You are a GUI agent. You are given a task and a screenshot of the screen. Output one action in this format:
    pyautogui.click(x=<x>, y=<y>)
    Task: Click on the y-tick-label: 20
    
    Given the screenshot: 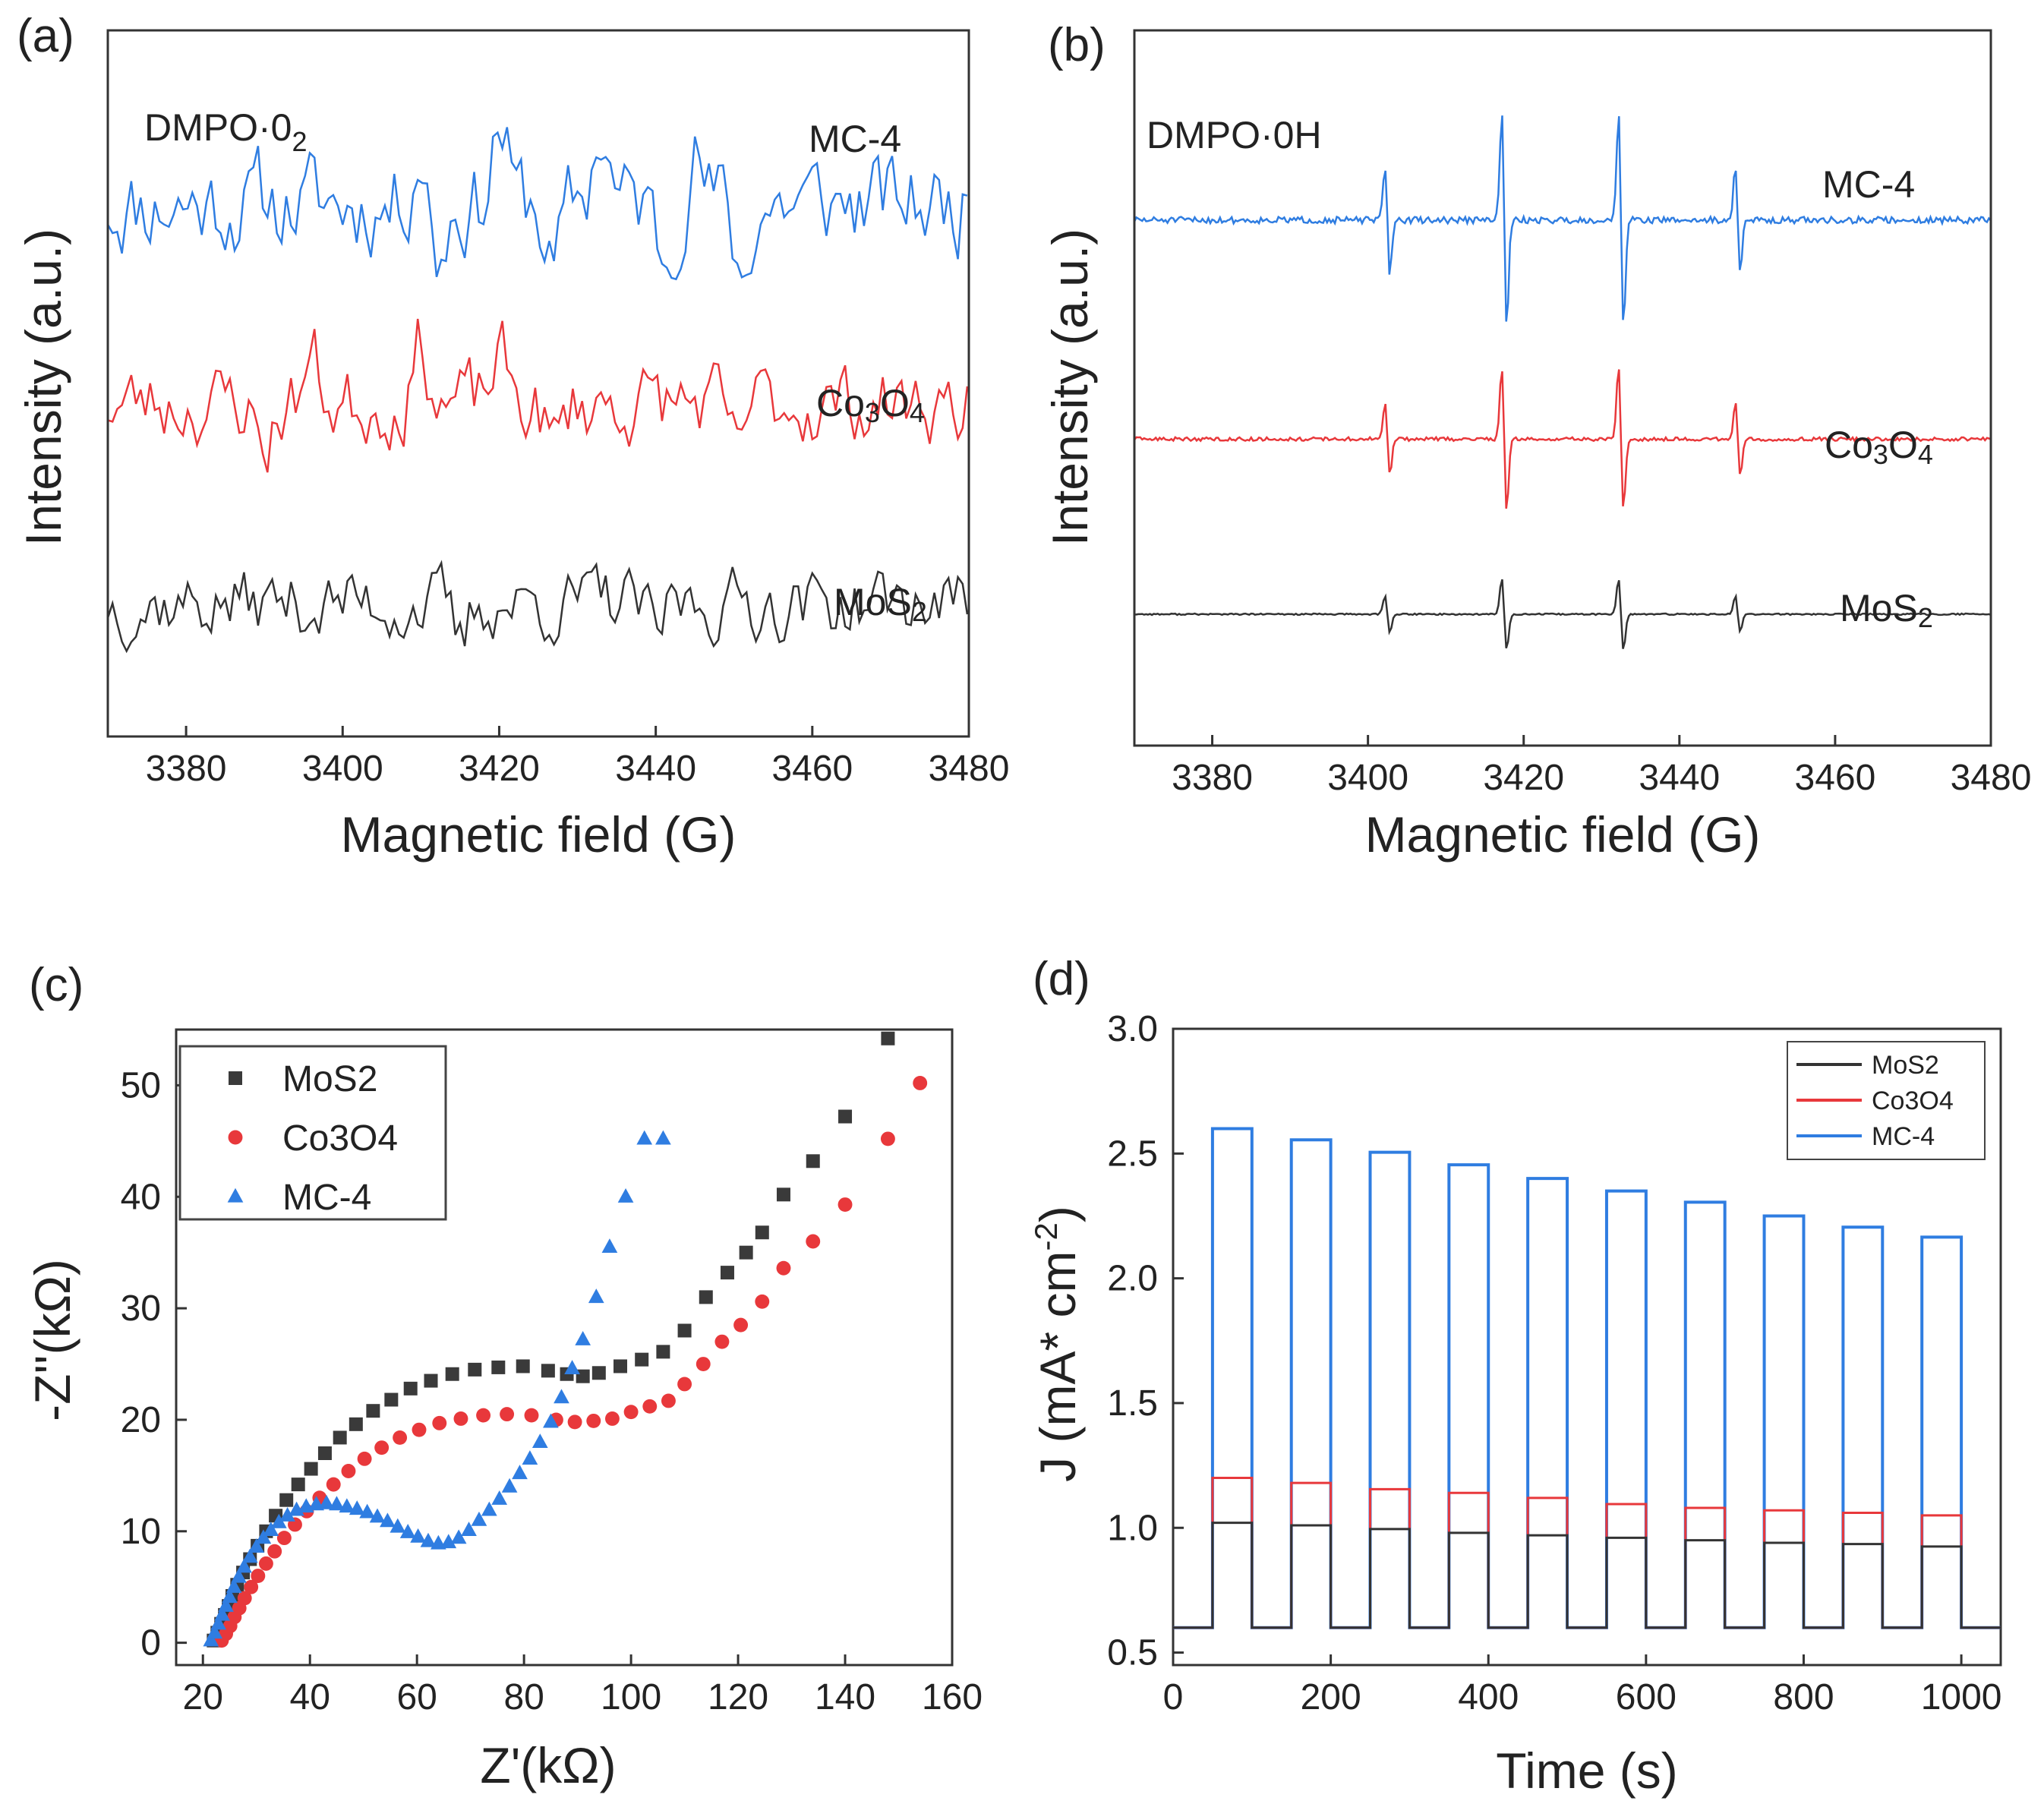 What is the action you would take?
    pyautogui.click(x=141, y=1420)
    